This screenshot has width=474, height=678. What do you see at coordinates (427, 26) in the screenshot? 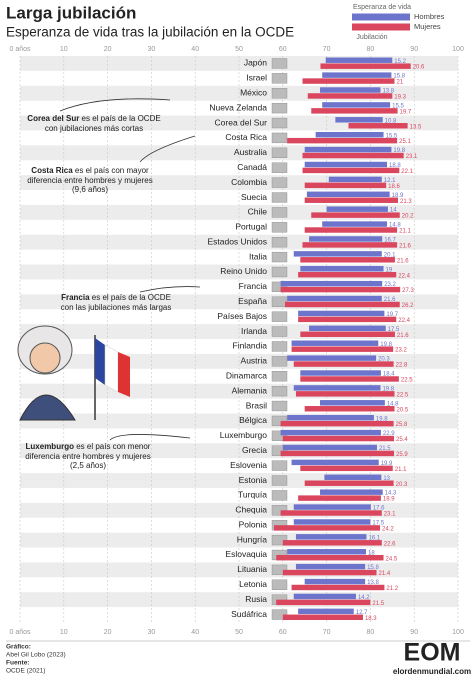
I see `legend-label: Mujeres` at bounding box center [427, 26].